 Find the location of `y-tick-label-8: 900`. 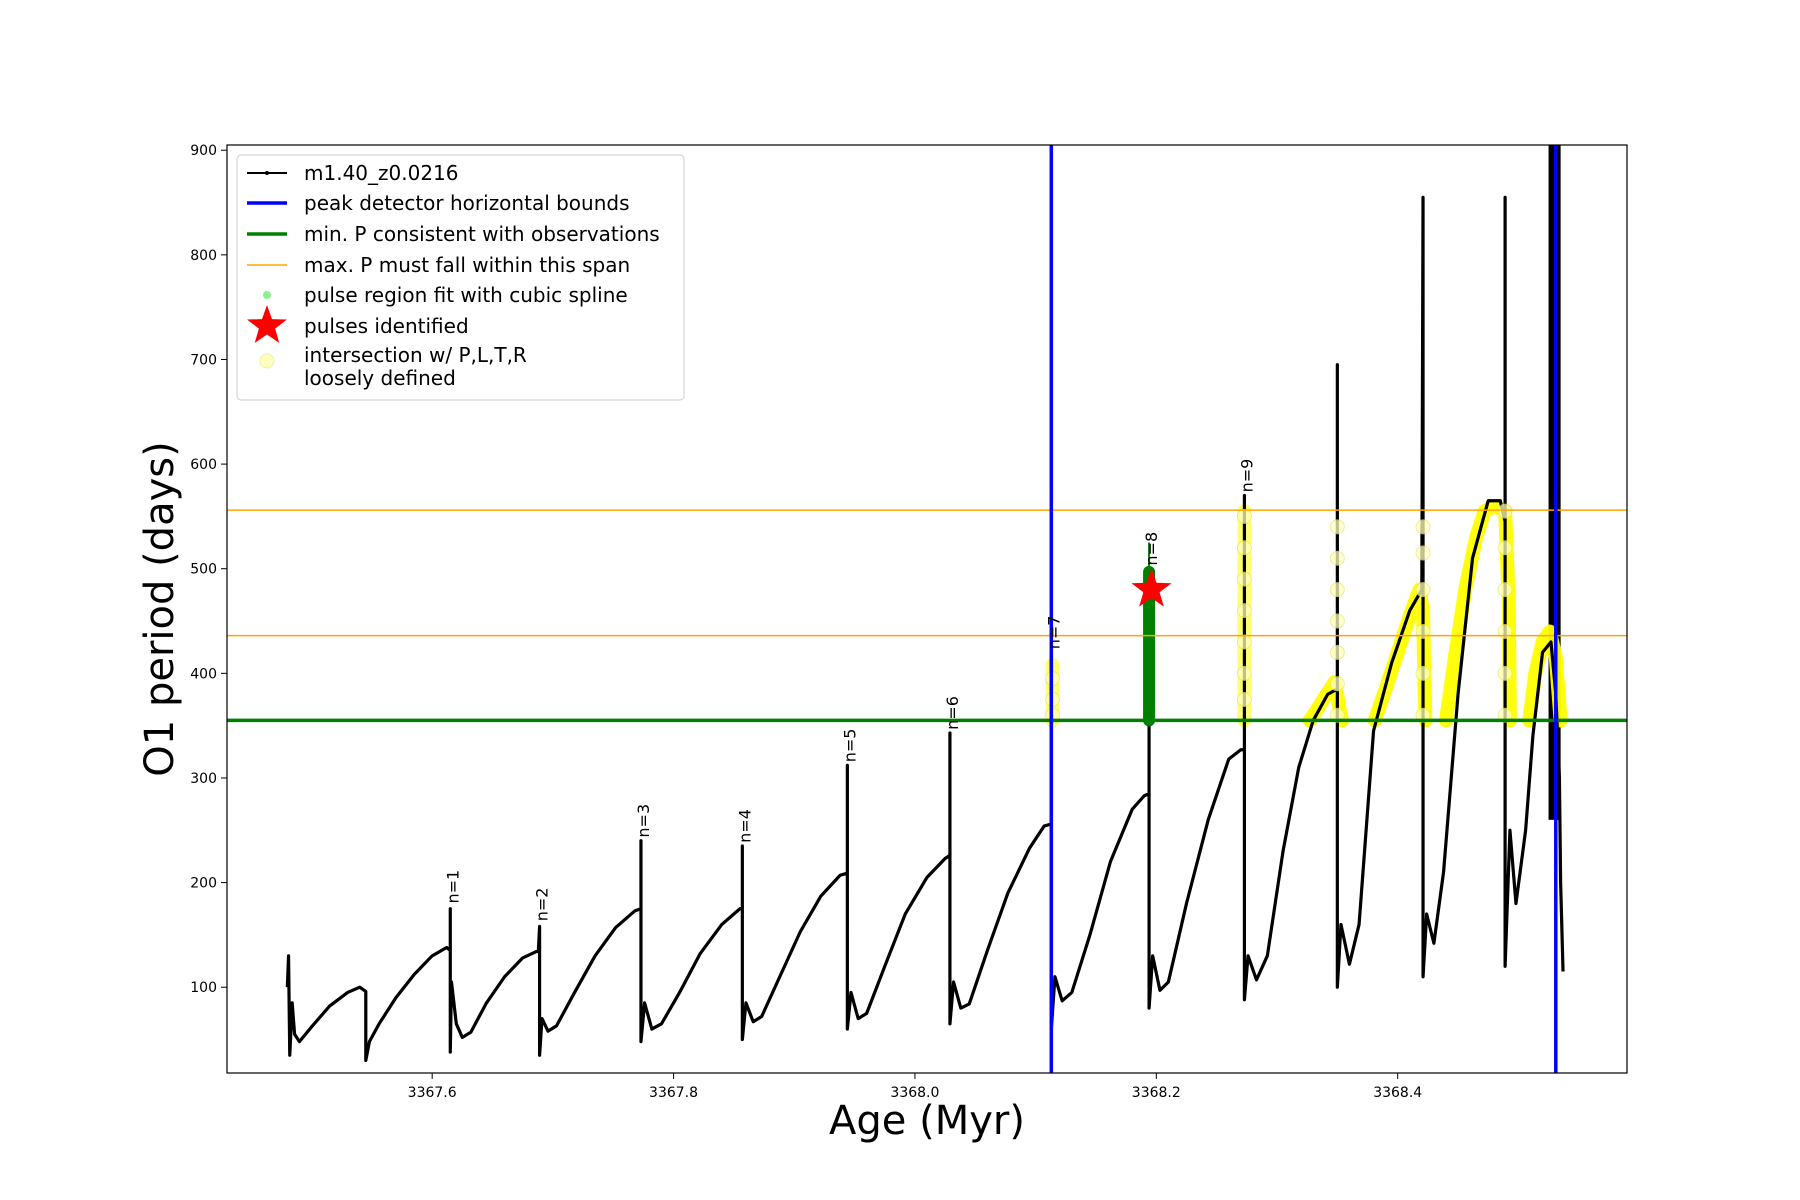

y-tick-label-8: 900 is located at coordinates (203, 151).